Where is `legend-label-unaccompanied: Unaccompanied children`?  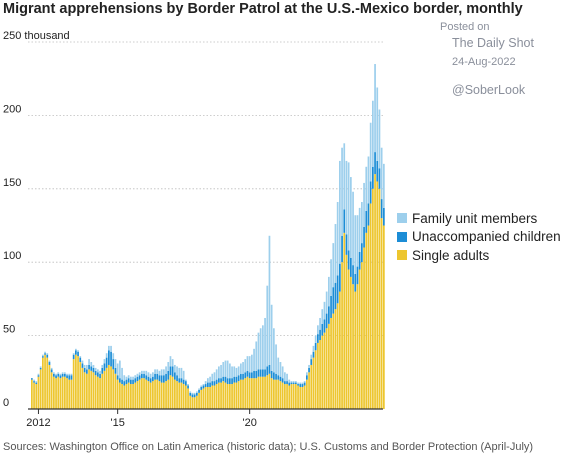 legend-label-unaccompanied: Unaccompanied children is located at coordinates (486, 237).